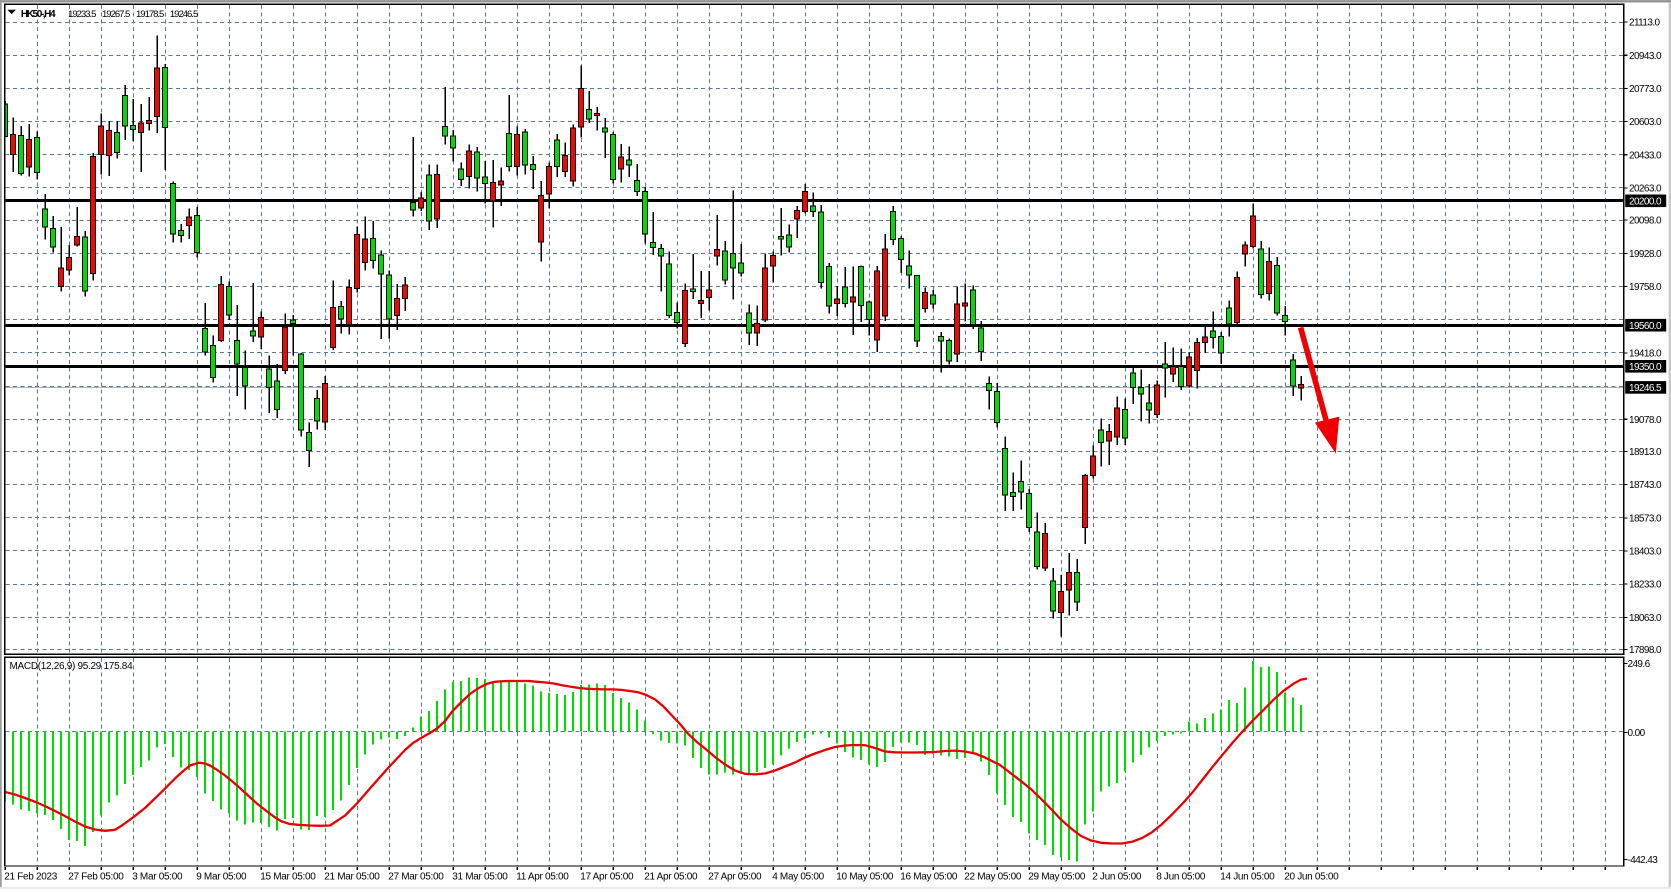 The width and height of the screenshot is (1671, 894). What do you see at coordinates (1645, 618) in the screenshot?
I see `svg-text: 18063.0` at bounding box center [1645, 618].